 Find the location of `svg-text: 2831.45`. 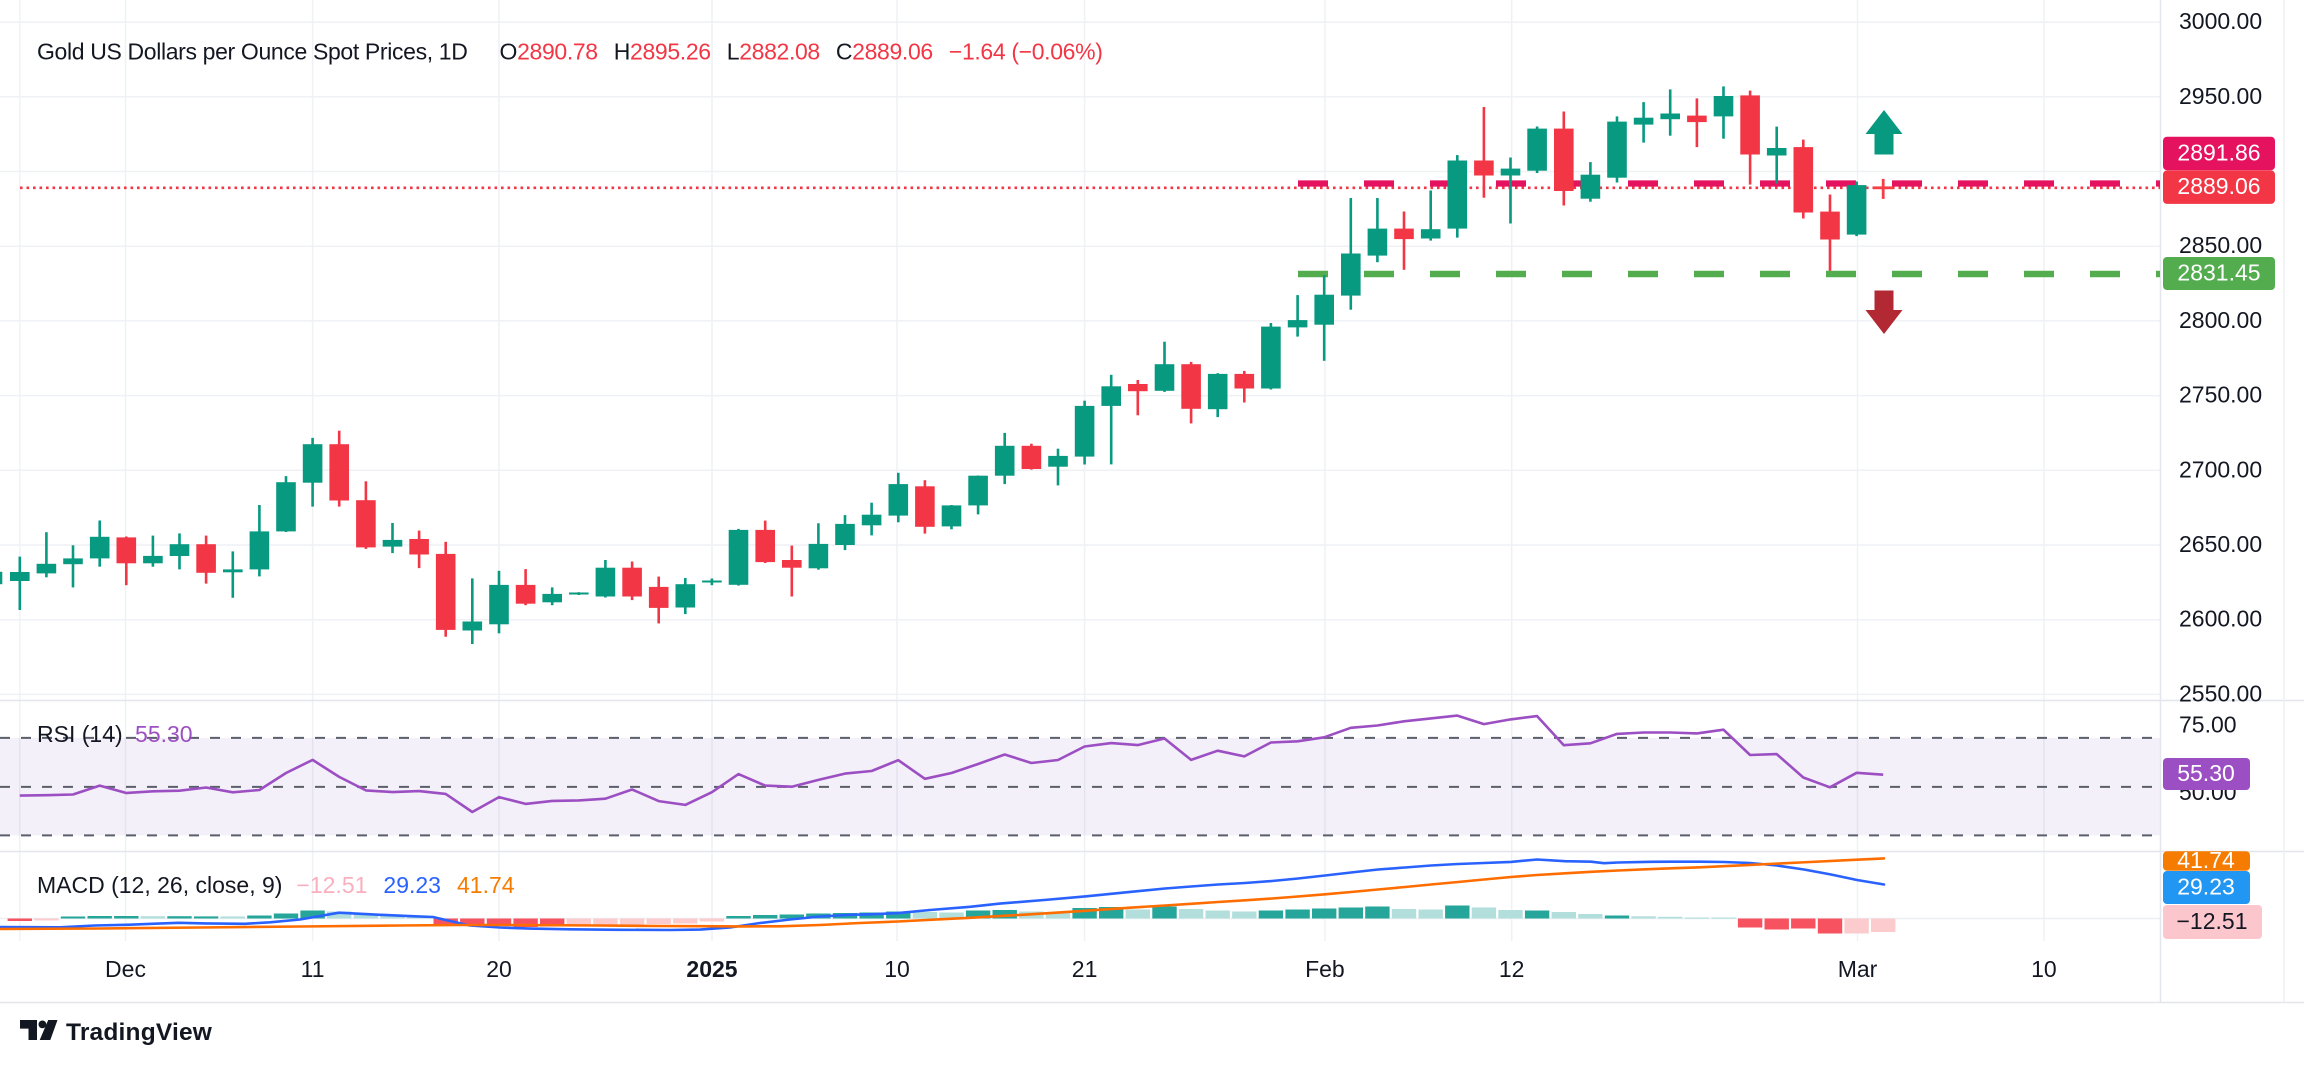

svg-text: 2831.45 is located at coordinates (2218, 273).